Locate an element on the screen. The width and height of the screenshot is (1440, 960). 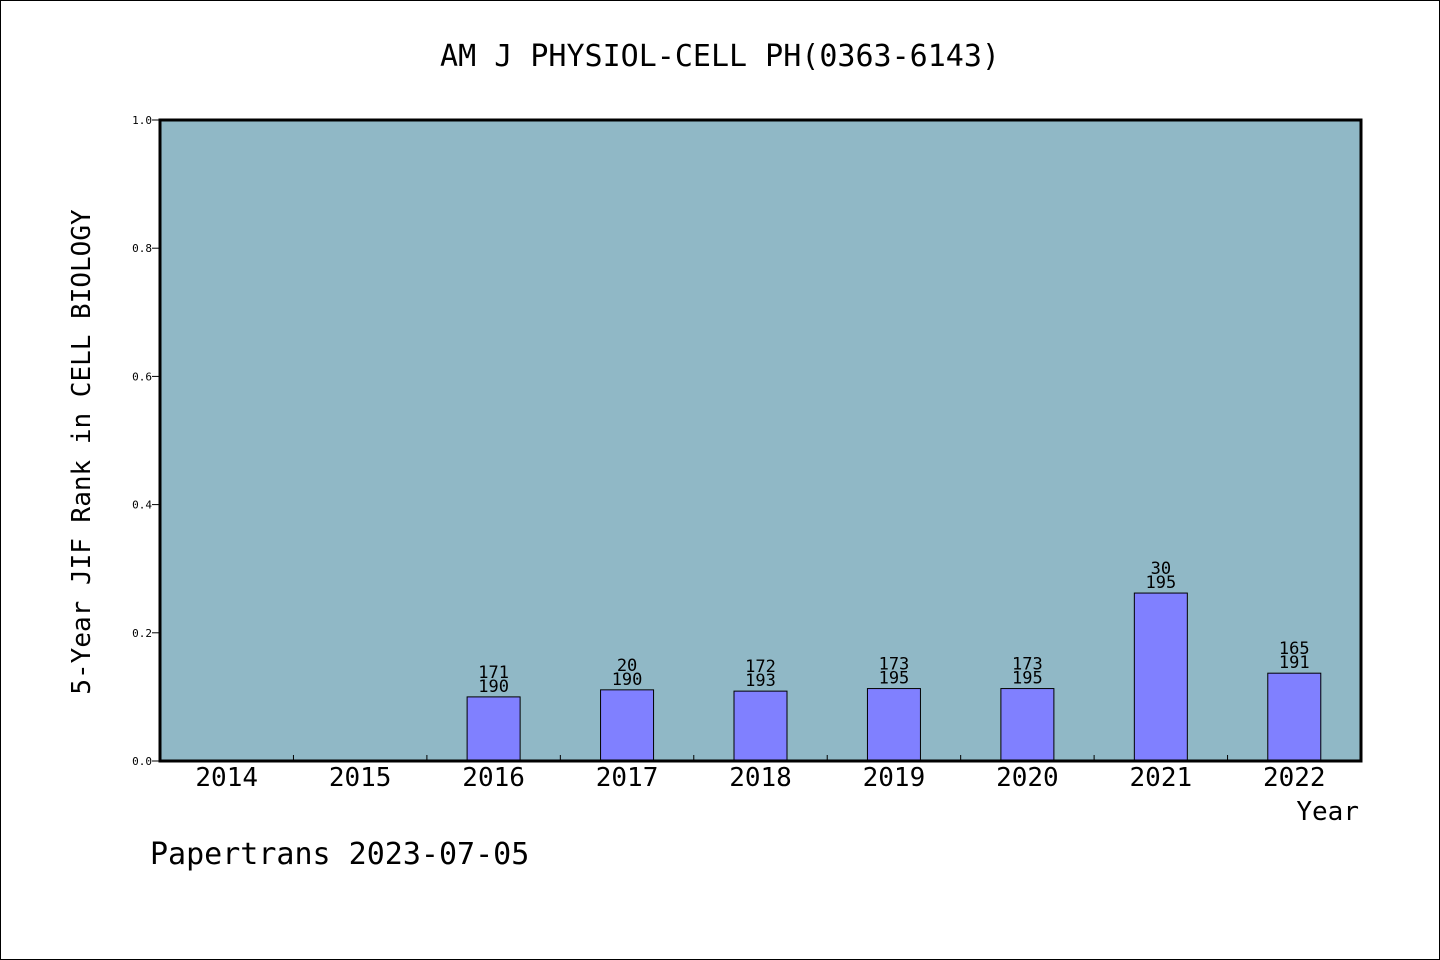
bar-rank-label: 172 is located at coordinates (760, 667).